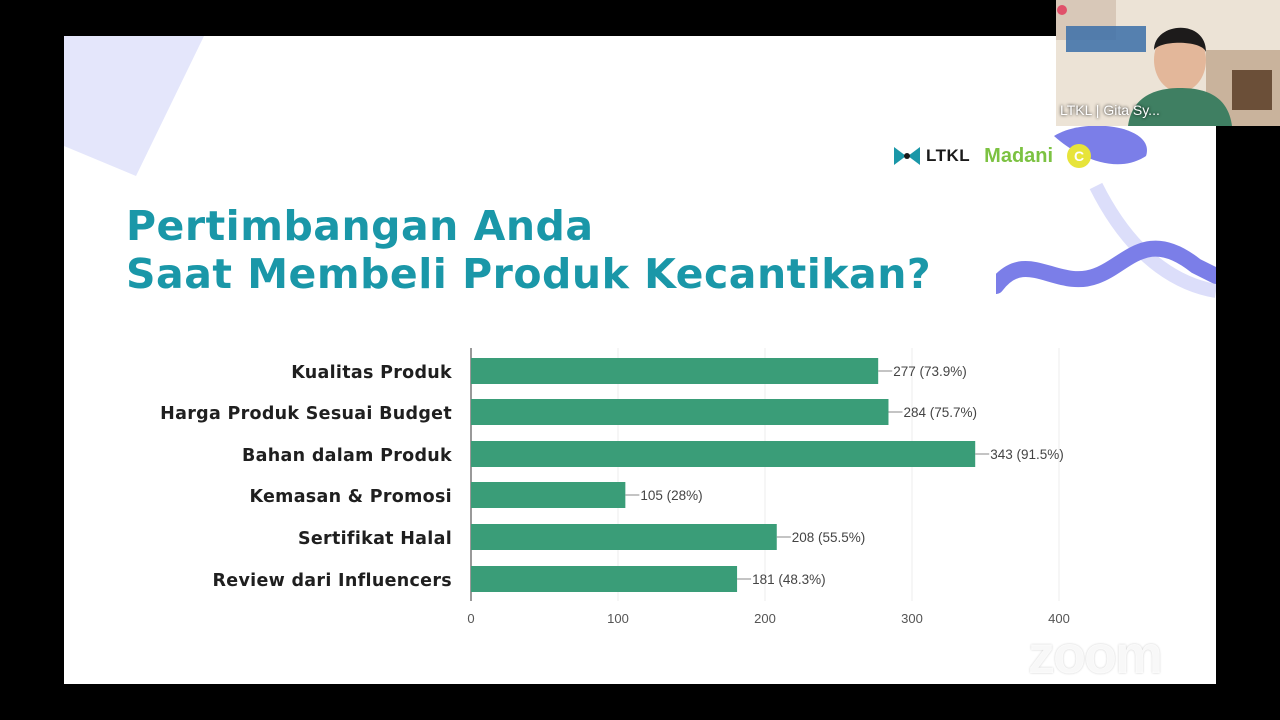 The height and width of the screenshot is (720, 1280). Describe the element at coordinates (375, 539) in the screenshot. I see `category-label: Sertifikat Halal` at that location.